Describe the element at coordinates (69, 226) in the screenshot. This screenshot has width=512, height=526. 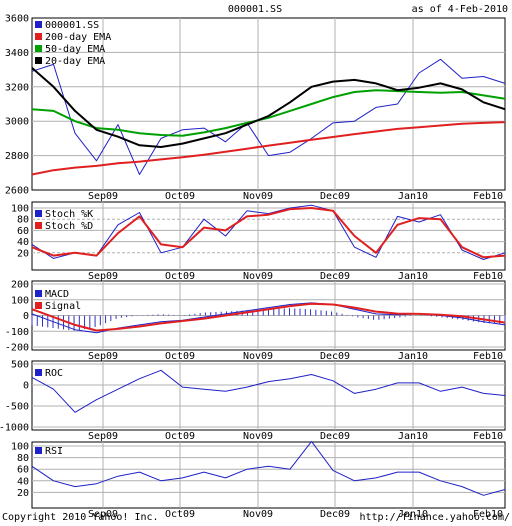
I see `legend-label: Stoch %D` at that location.